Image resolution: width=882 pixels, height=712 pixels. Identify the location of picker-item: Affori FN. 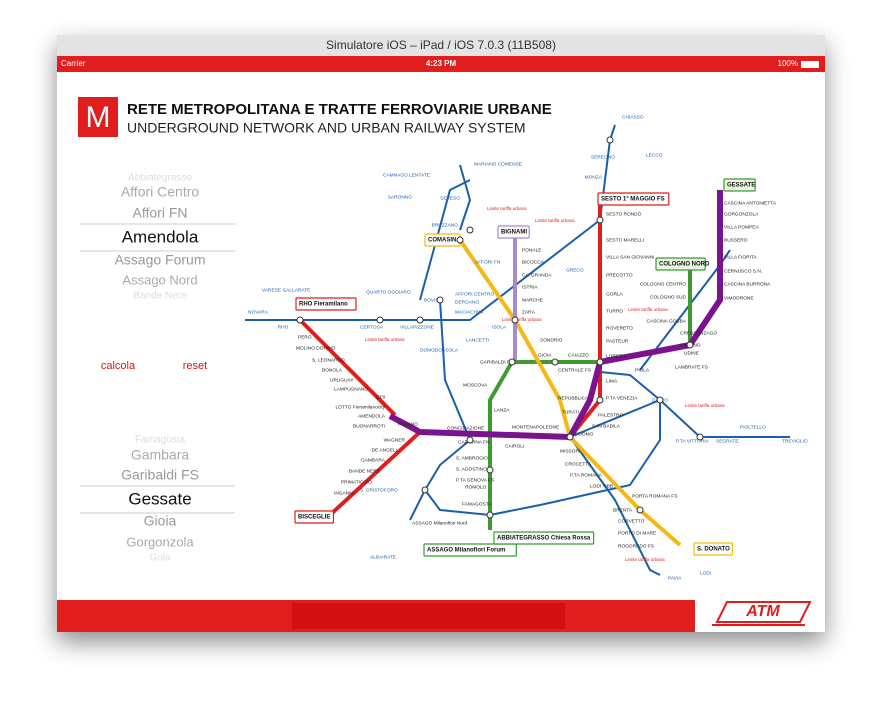
(160, 213).